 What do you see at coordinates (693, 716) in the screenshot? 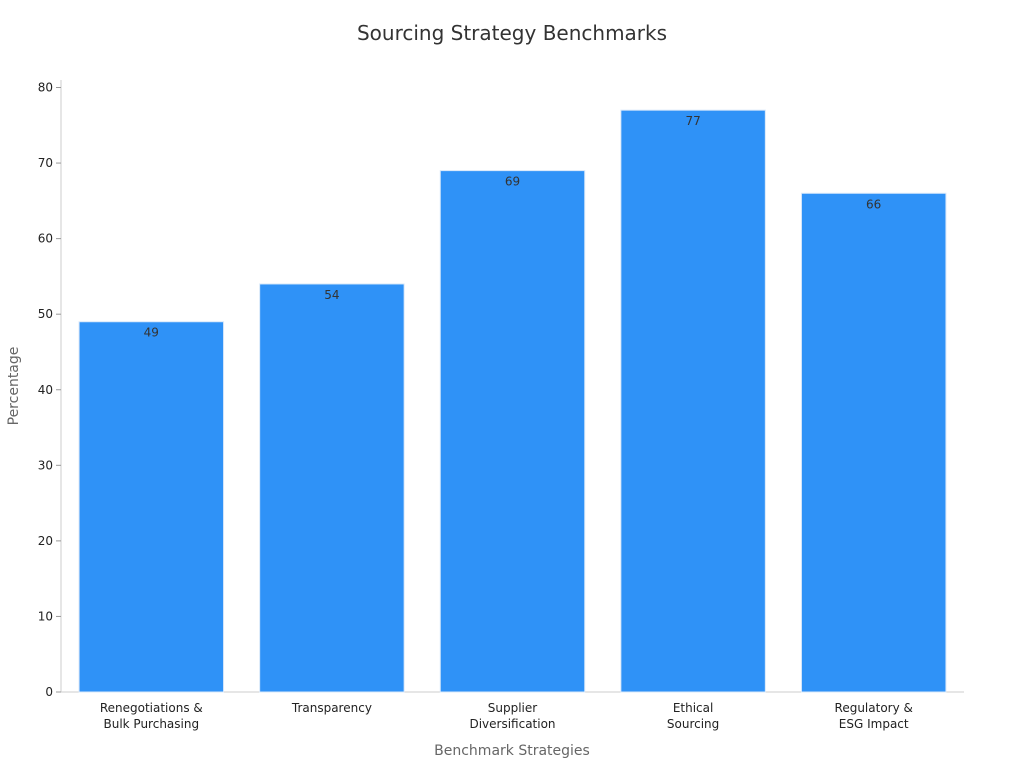
I see `x-tick-label: Ethical Sourcing` at bounding box center [693, 716].